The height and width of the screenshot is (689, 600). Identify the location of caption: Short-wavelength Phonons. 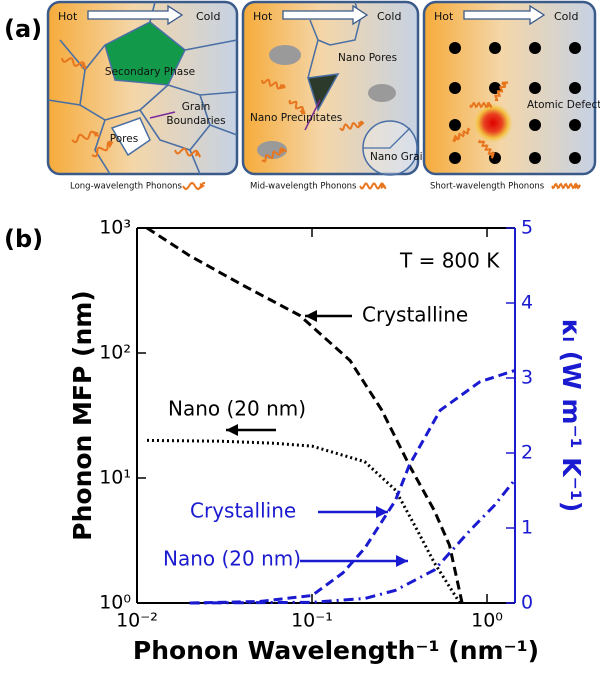
(487, 187).